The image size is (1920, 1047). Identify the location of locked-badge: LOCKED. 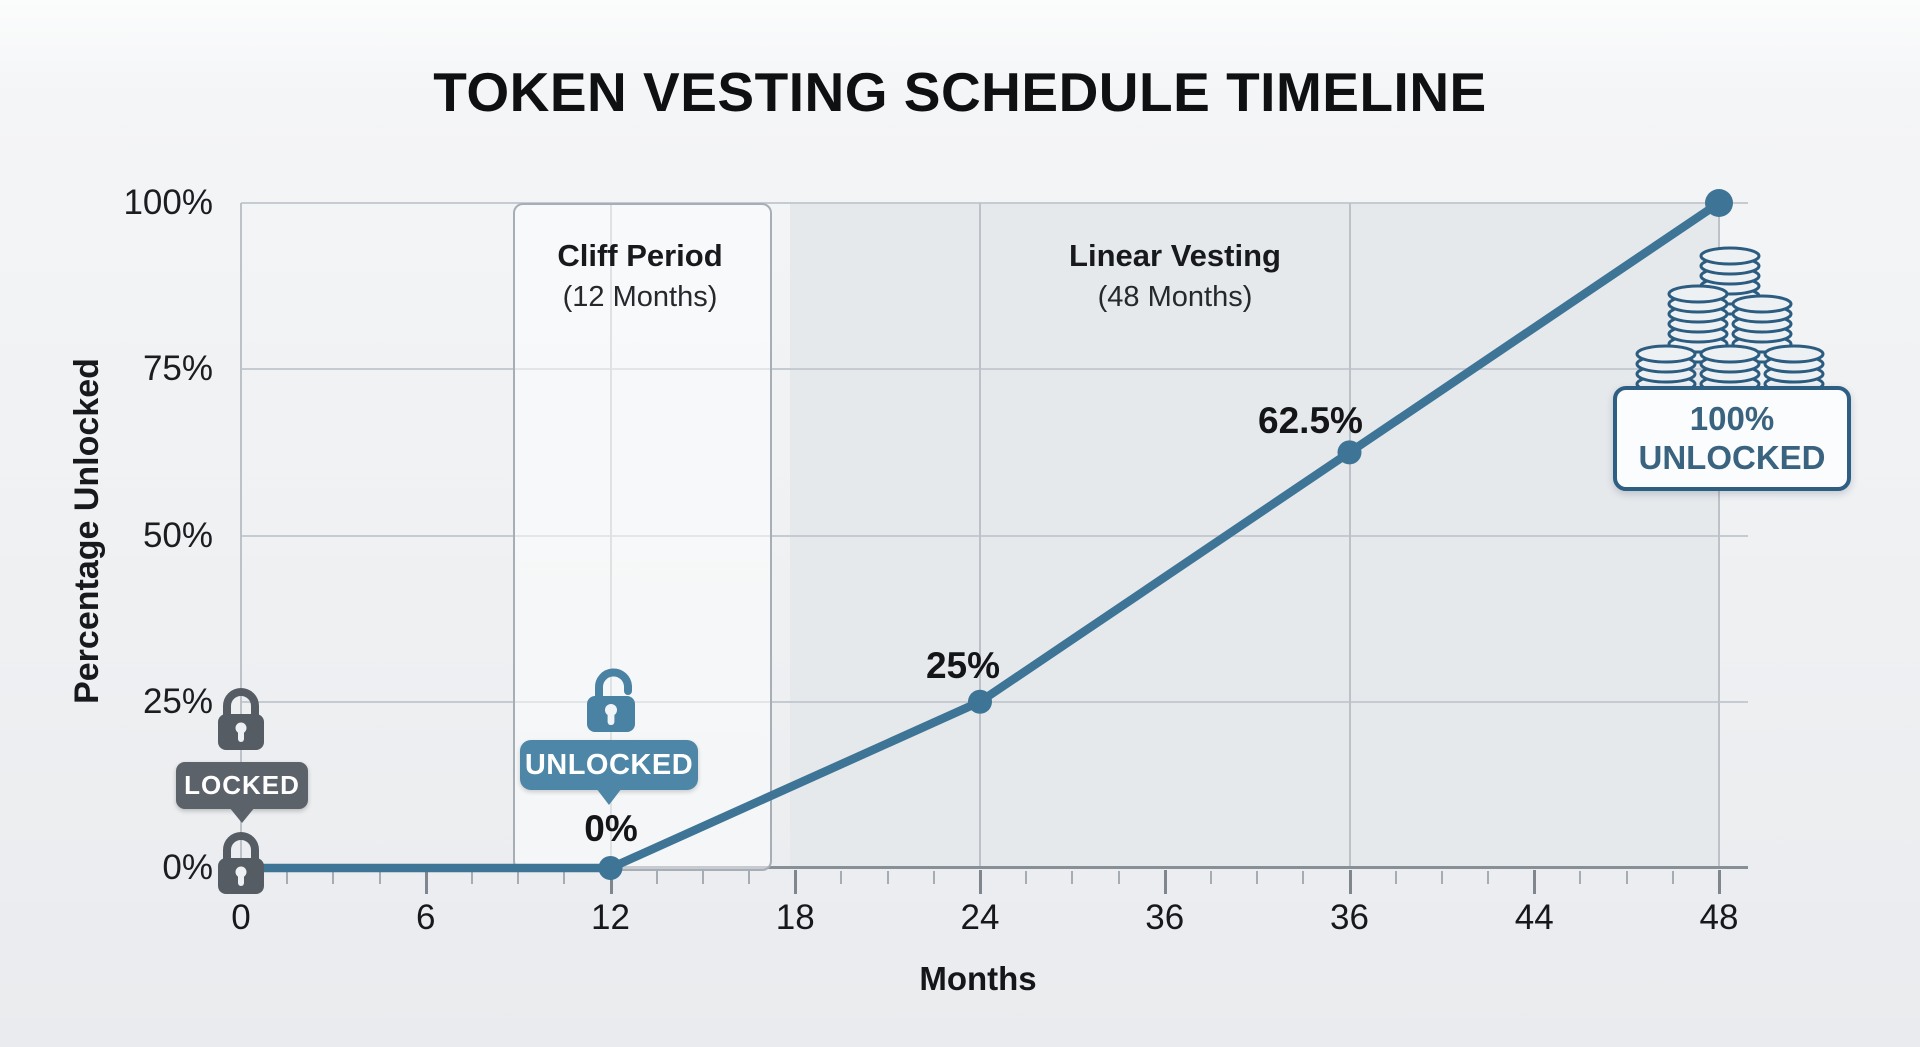
(242, 785).